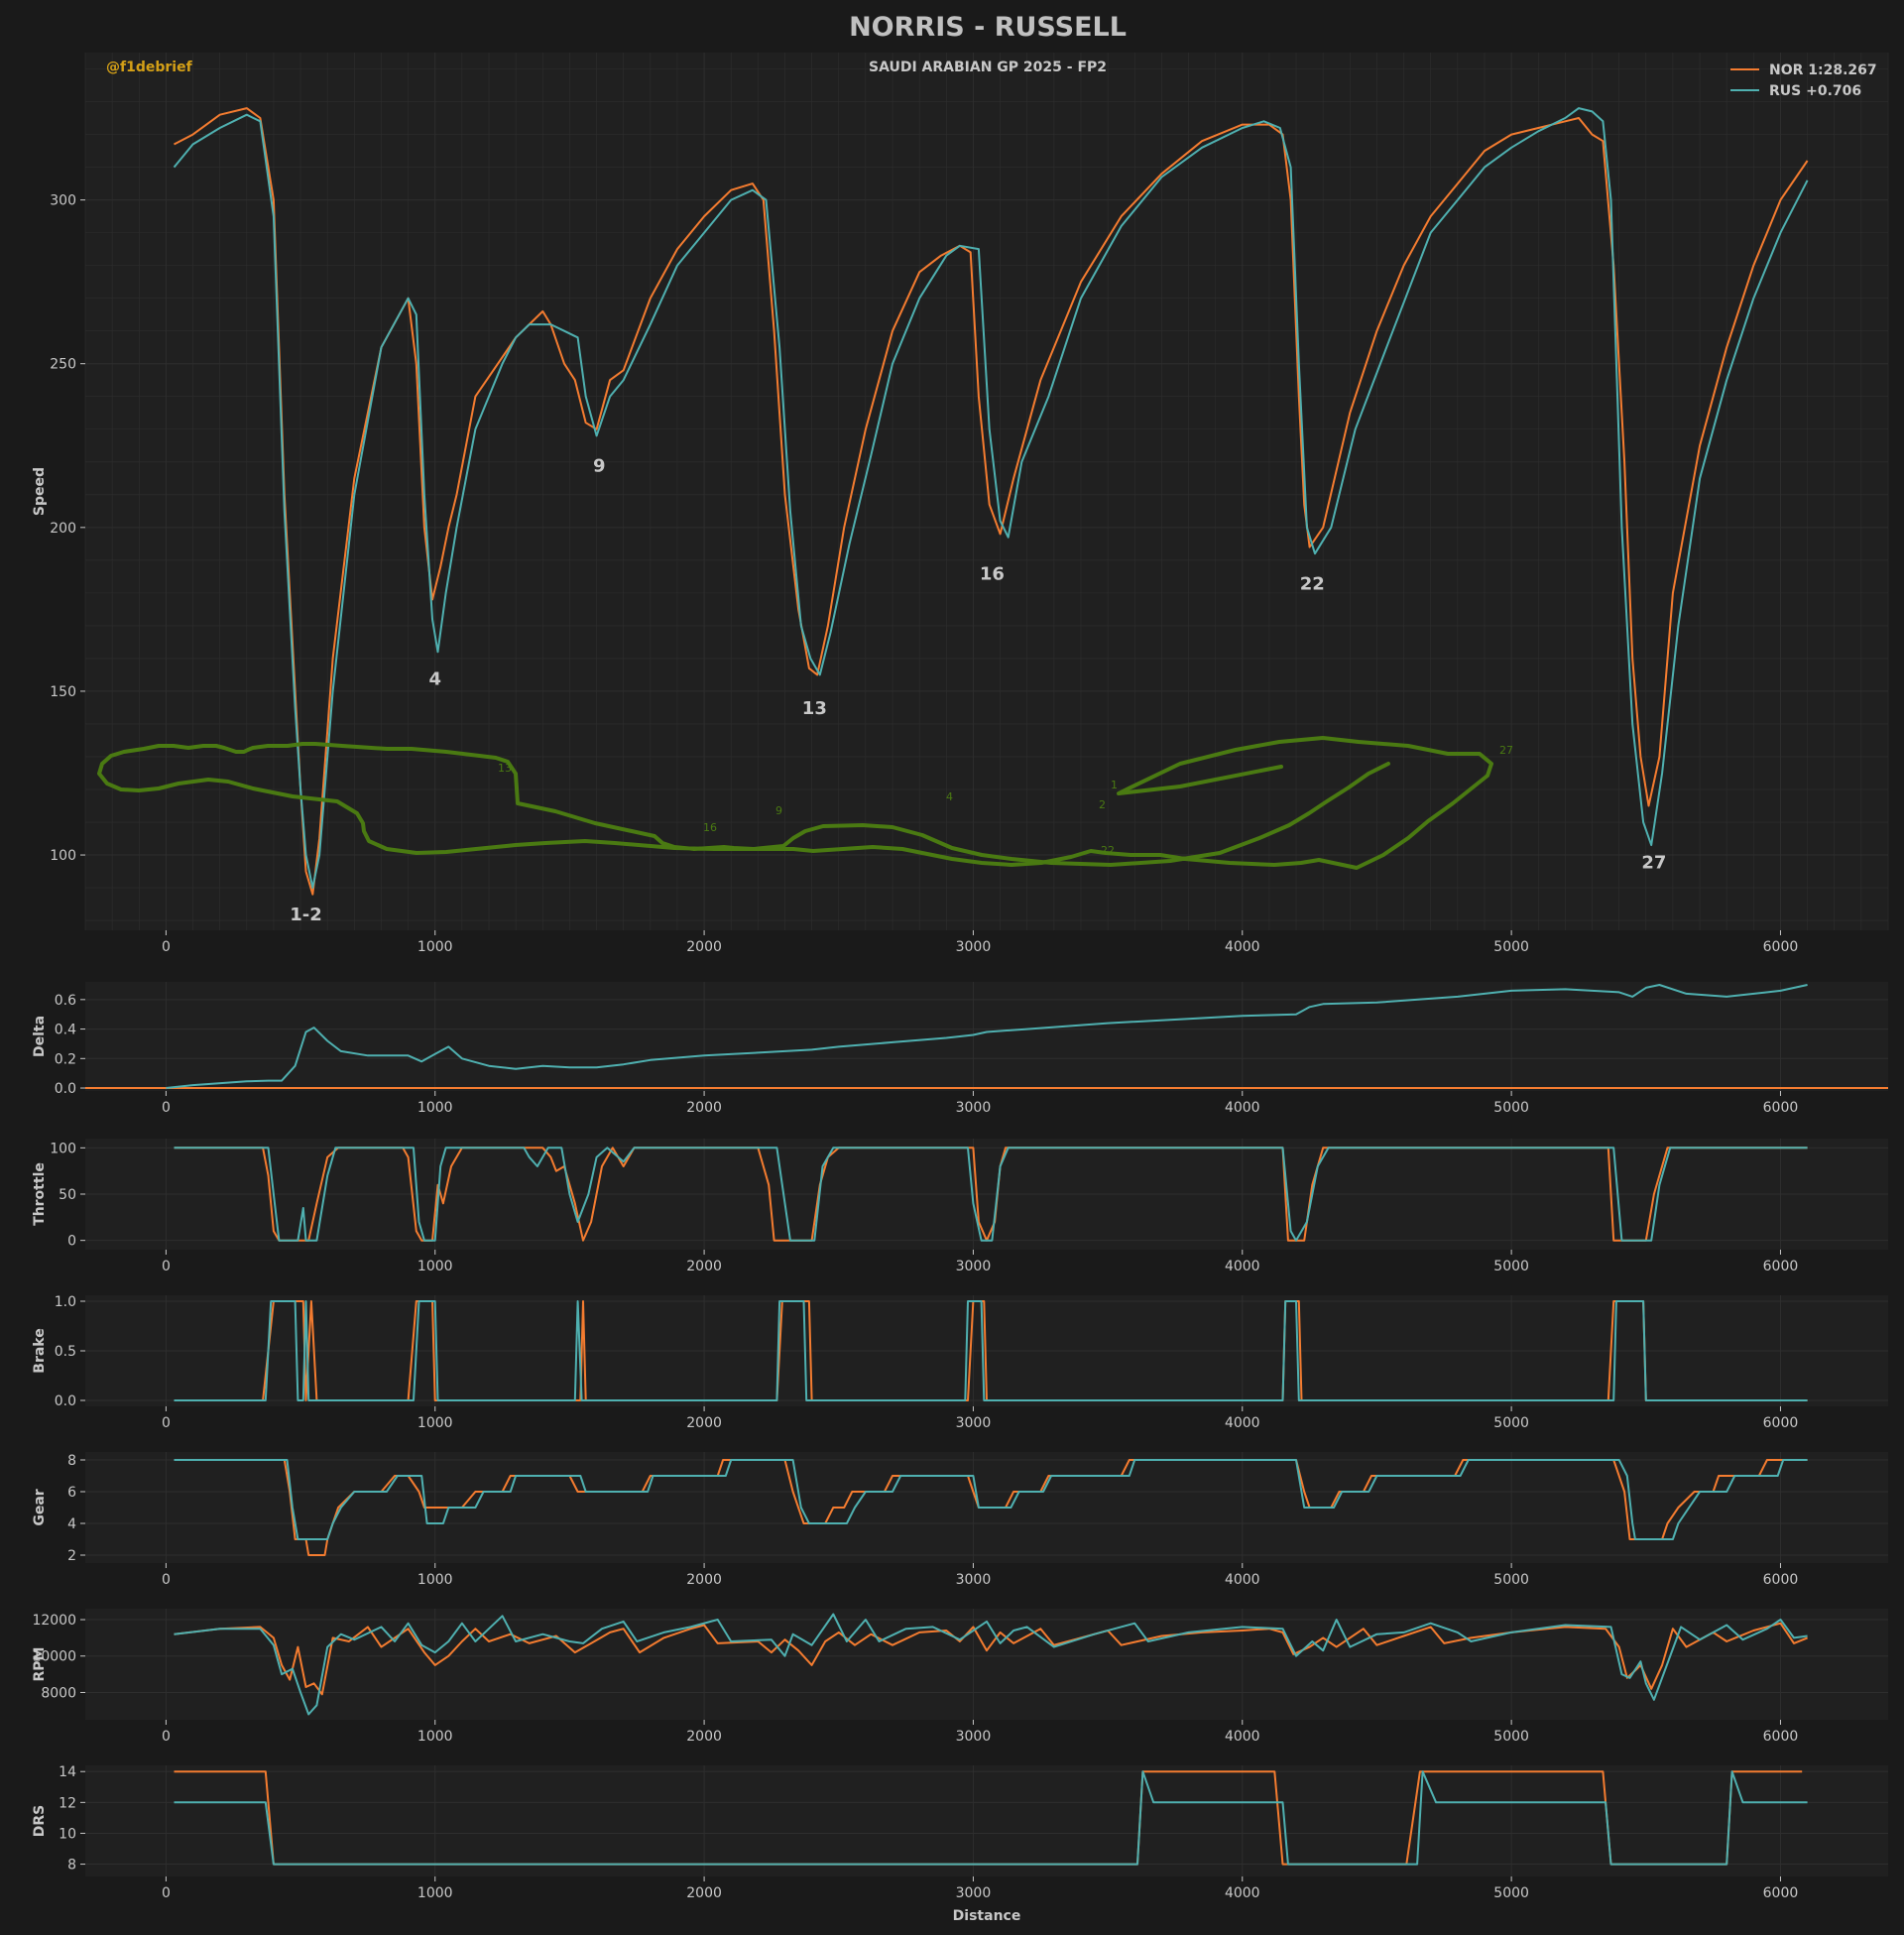 The image size is (1904, 1935). Describe the element at coordinates (65, 1001) in the screenshot. I see `y-tick-label: 0.6` at that location.